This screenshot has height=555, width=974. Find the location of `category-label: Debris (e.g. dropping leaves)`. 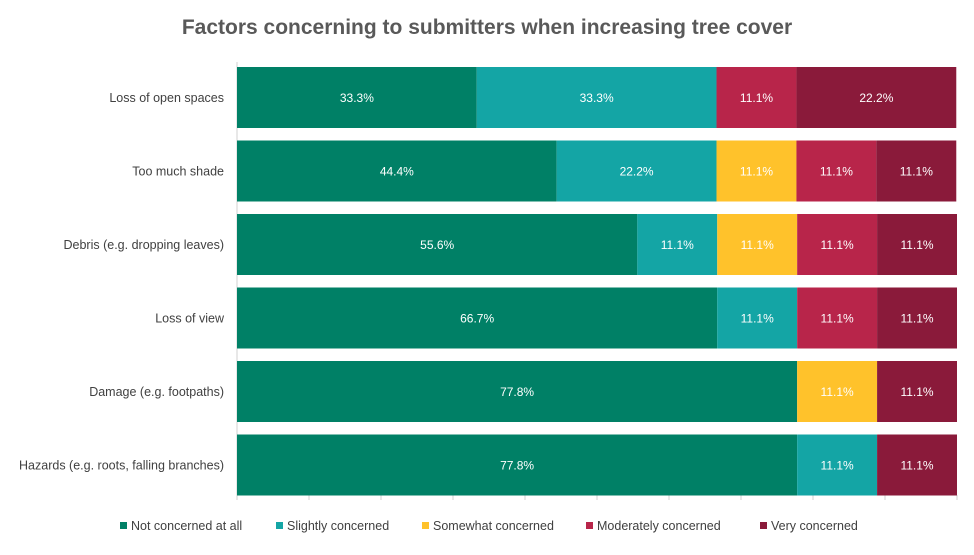

category-label: Debris (e.g. dropping leaves) is located at coordinates (144, 245).